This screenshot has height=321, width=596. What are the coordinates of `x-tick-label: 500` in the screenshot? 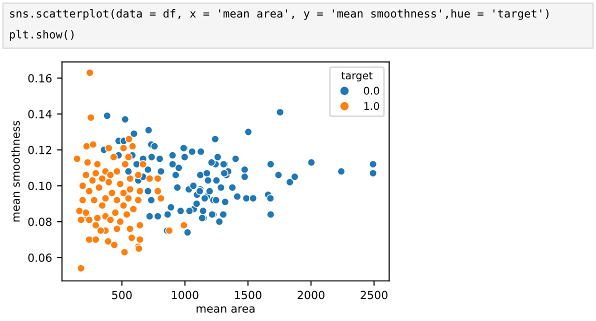 It's located at (122, 295).